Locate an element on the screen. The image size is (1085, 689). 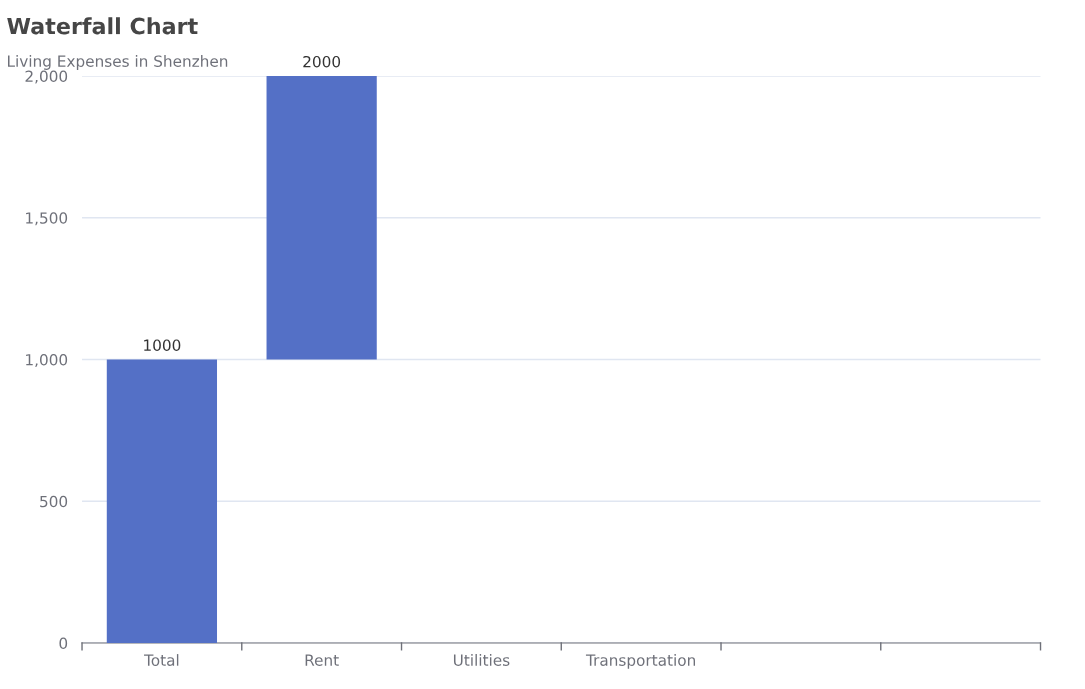
y-tick-label: 500 is located at coordinates (54, 501).